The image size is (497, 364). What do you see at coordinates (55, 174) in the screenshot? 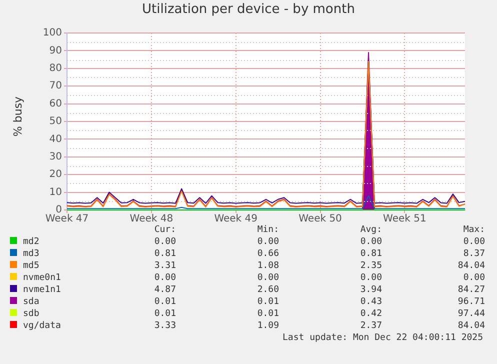
I see `y-tick-label: 20` at bounding box center [55, 174].